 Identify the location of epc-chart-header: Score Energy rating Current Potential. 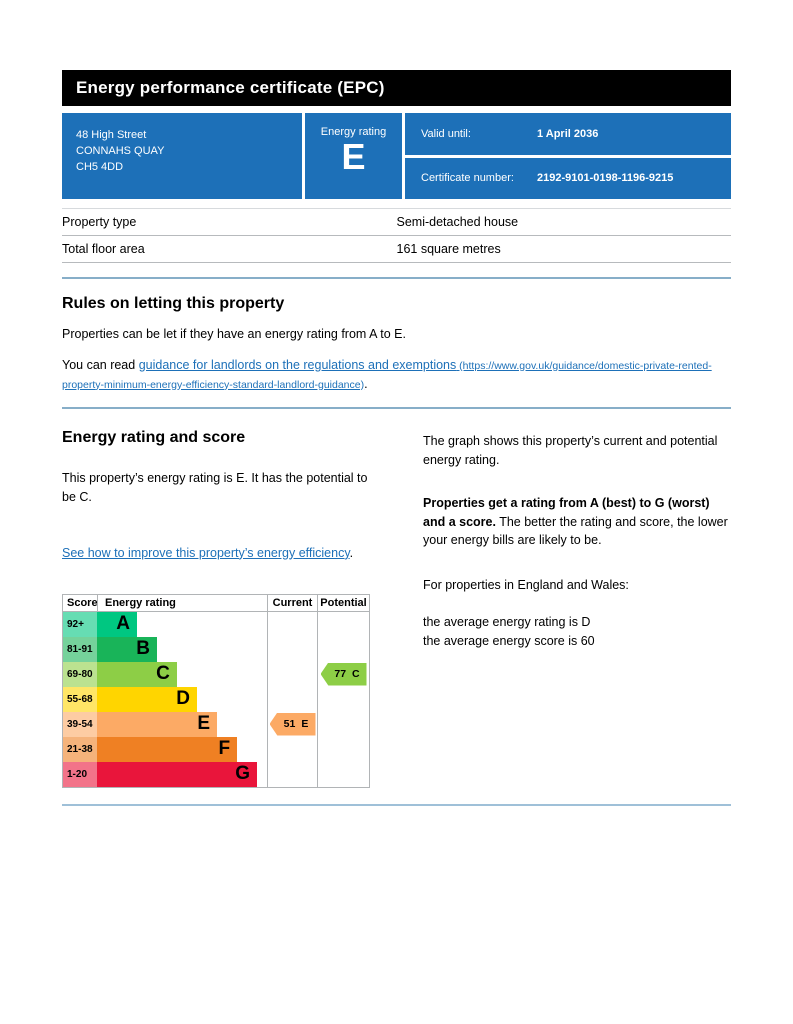
(216, 603).